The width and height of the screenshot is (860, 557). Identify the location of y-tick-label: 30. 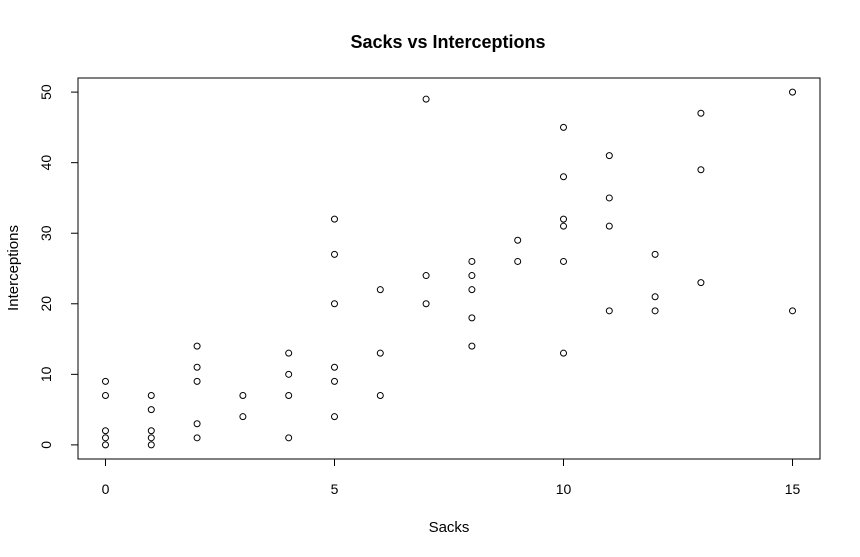
(46, 233).